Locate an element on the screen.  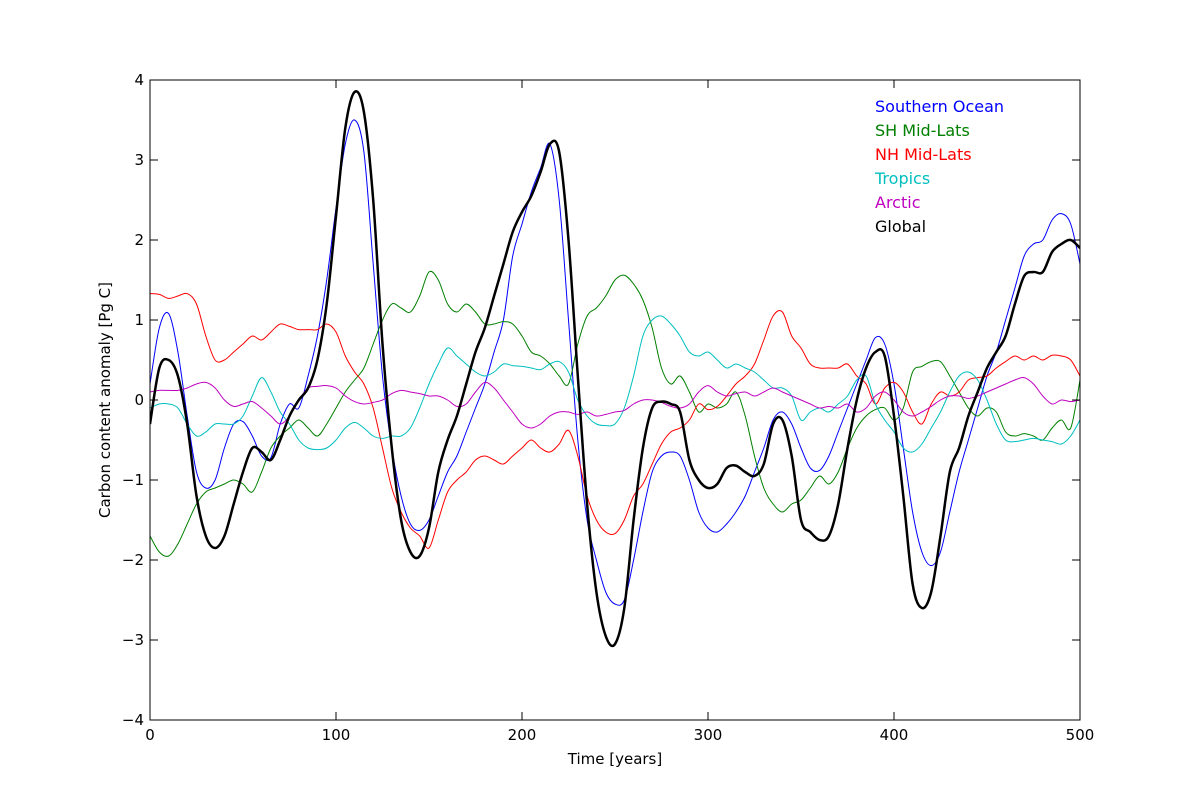
series-line-tropics is located at coordinates (615, 384).